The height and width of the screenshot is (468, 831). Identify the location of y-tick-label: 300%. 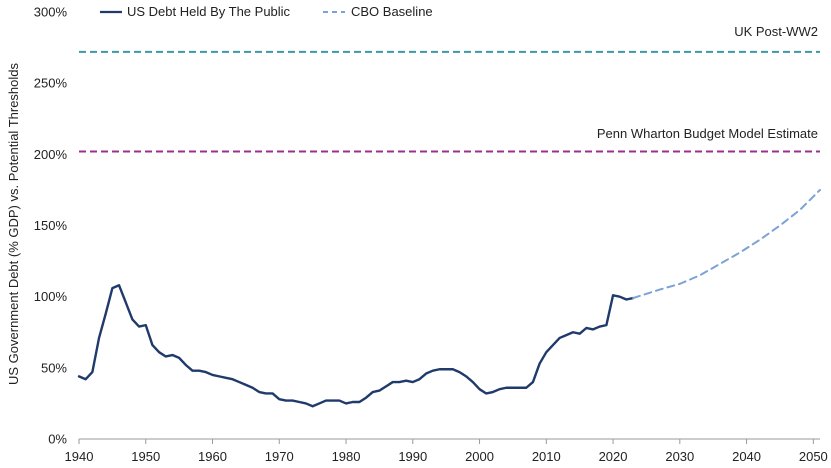
(51, 12).